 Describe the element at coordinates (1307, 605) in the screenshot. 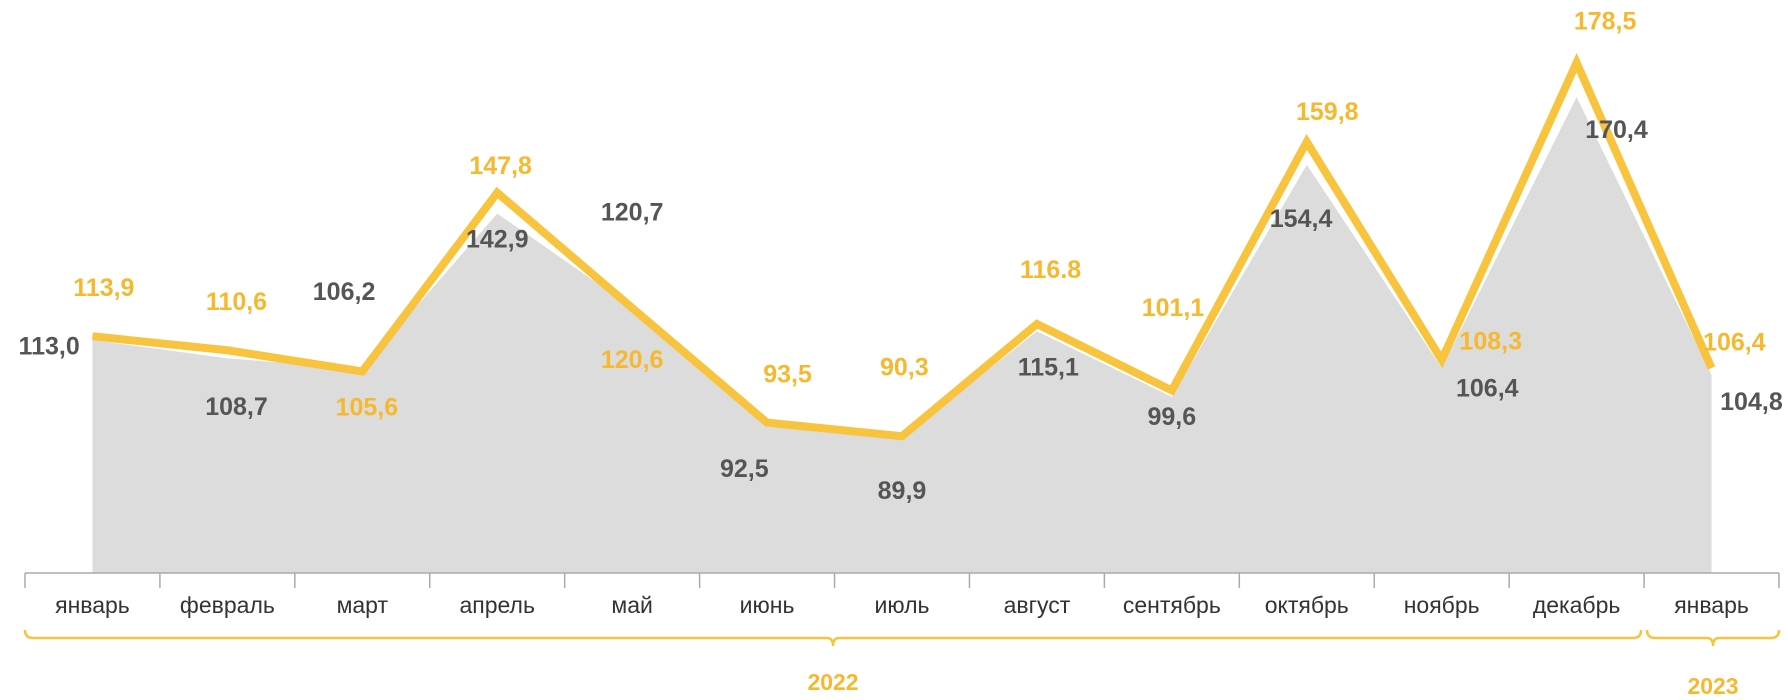

I see `x-tick-label: октябрь` at that location.